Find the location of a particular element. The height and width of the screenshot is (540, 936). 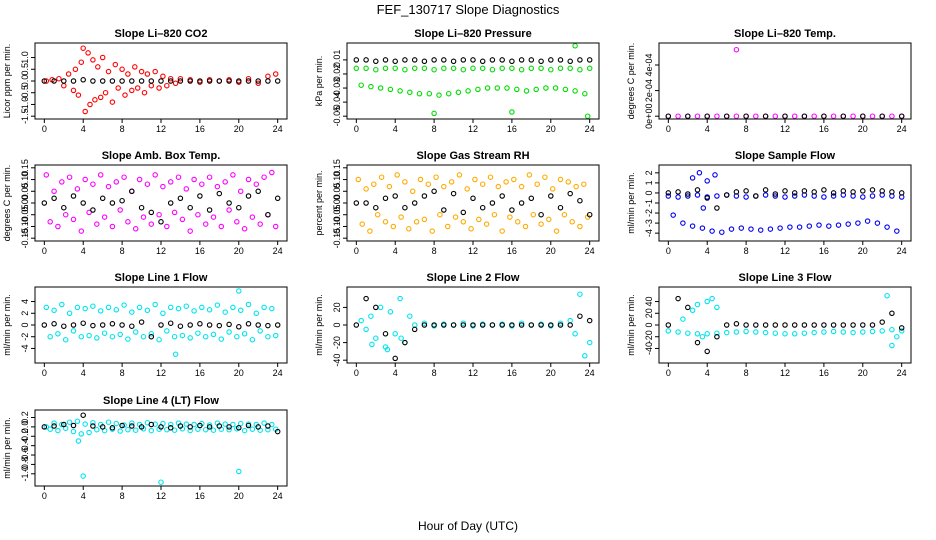

y-axis-label: ml/min per min. is located at coordinates (319, 325).